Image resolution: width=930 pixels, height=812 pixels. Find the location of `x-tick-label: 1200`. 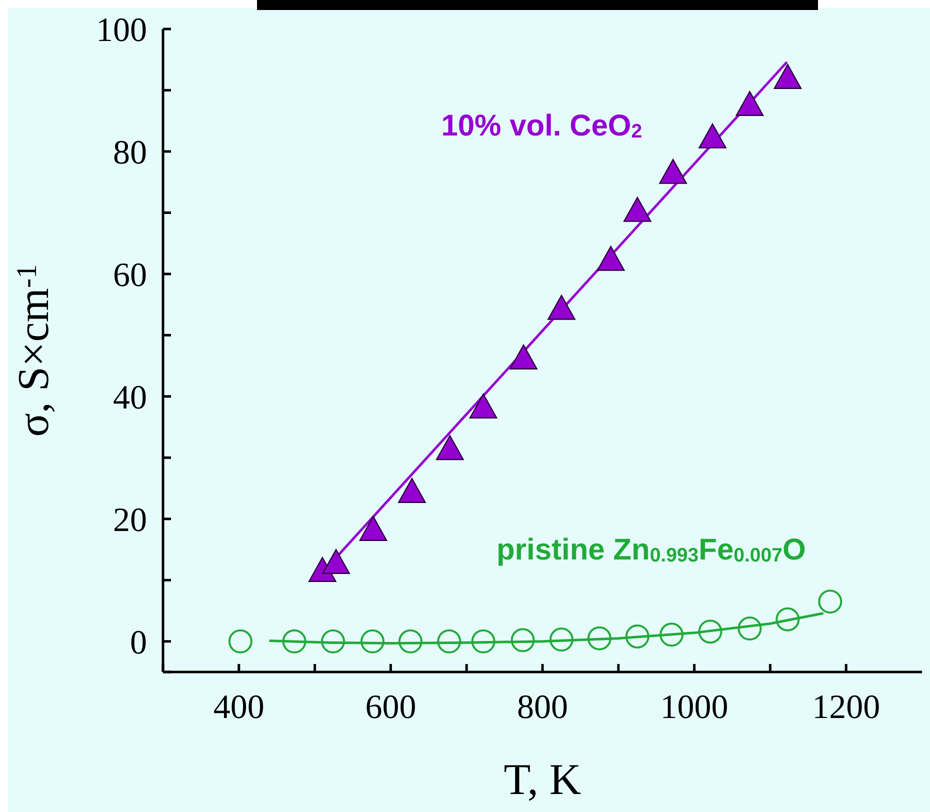

x-tick-label: 1200 is located at coordinates (846, 707).